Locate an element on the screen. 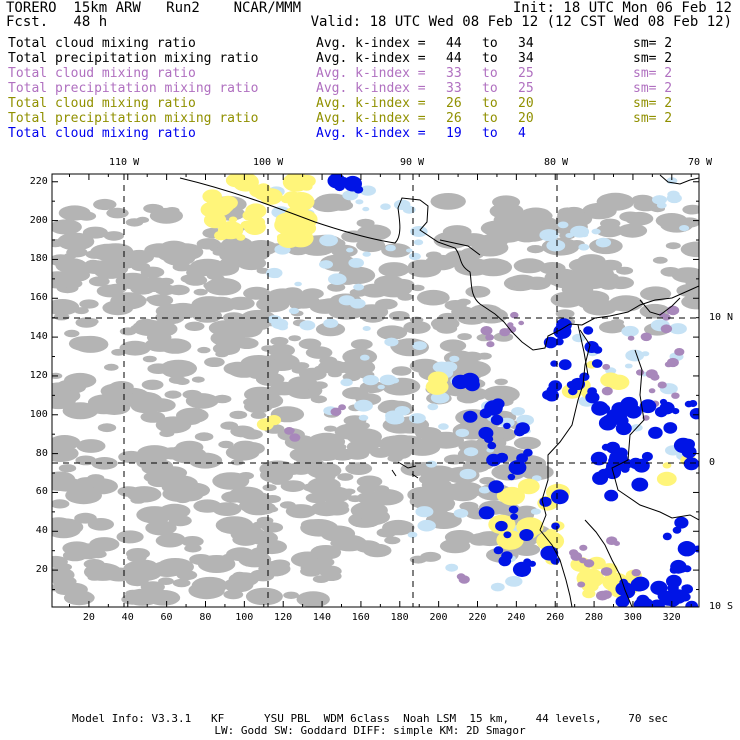 The image size is (740, 740). x-tick-label: 240 is located at coordinates (516, 617).